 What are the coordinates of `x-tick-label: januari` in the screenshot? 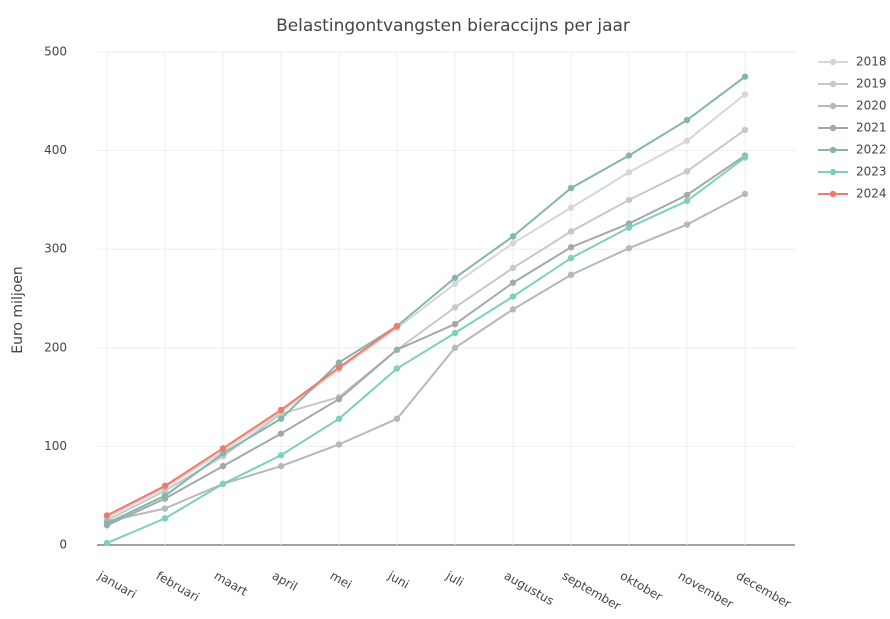 It's located at (117, 584).